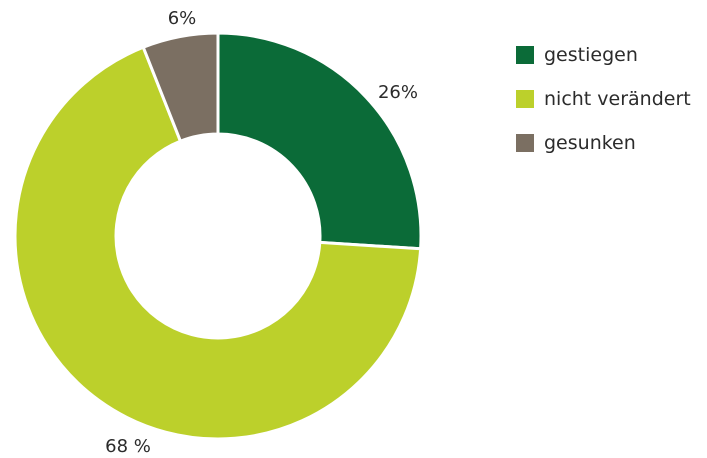 The height and width of the screenshot is (458, 707). I want to click on legend: gestiegen nicht verändert gesunken, so click(603, 99).